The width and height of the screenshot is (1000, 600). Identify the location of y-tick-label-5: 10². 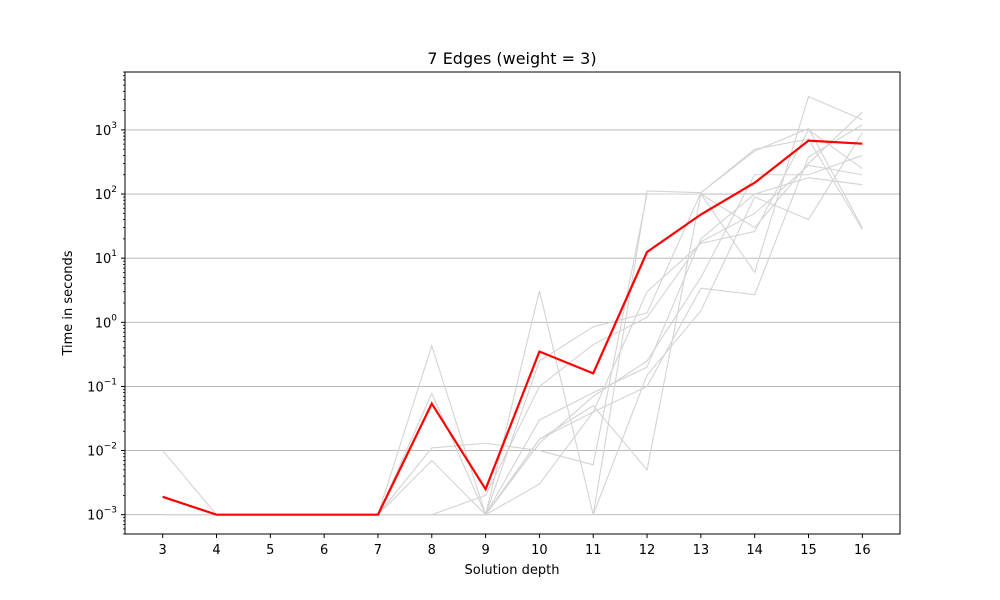
(106, 194).